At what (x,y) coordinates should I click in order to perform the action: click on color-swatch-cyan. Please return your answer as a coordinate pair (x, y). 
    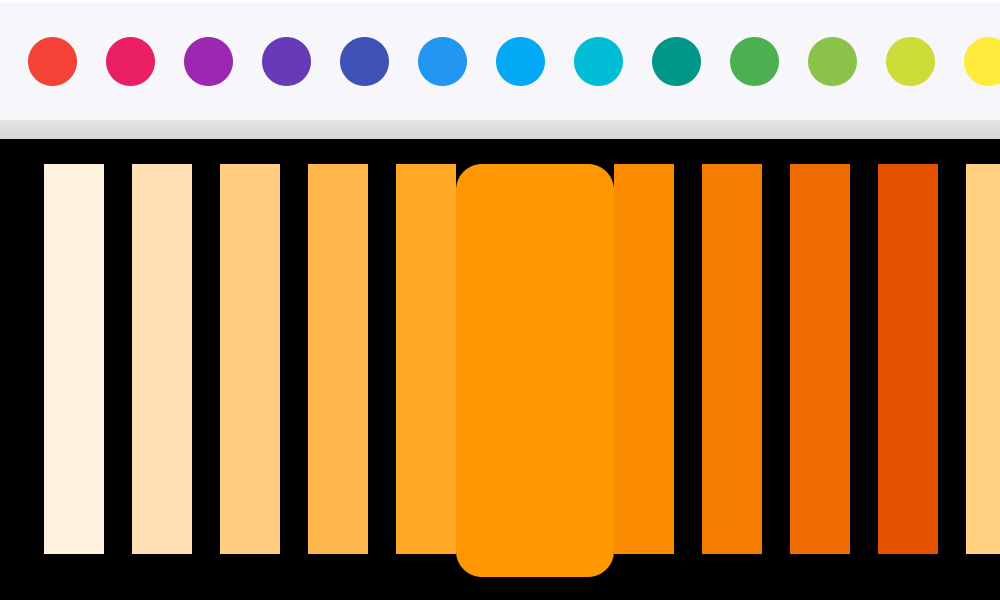
    Looking at the image, I should click on (598, 61).